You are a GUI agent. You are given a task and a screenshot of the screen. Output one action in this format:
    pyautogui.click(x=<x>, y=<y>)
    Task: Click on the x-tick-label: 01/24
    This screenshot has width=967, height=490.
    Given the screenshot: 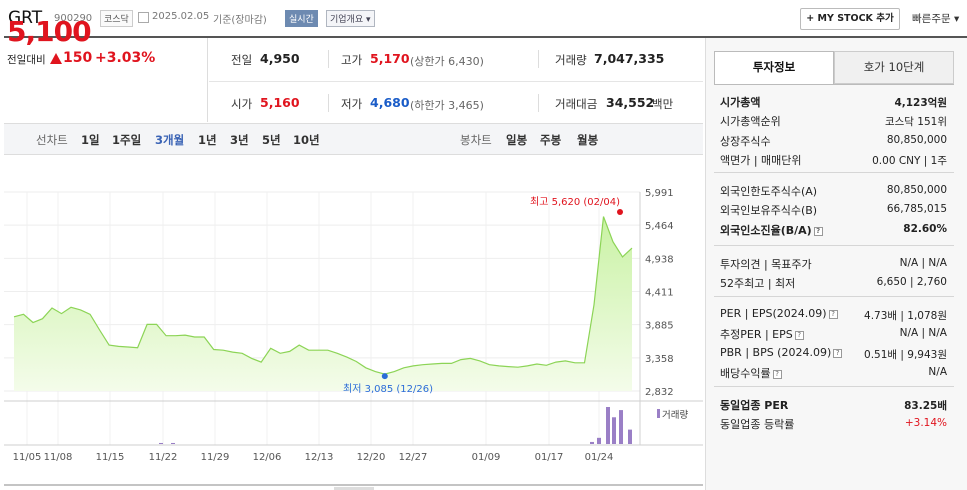 What is the action you would take?
    pyautogui.click(x=599, y=457)
    